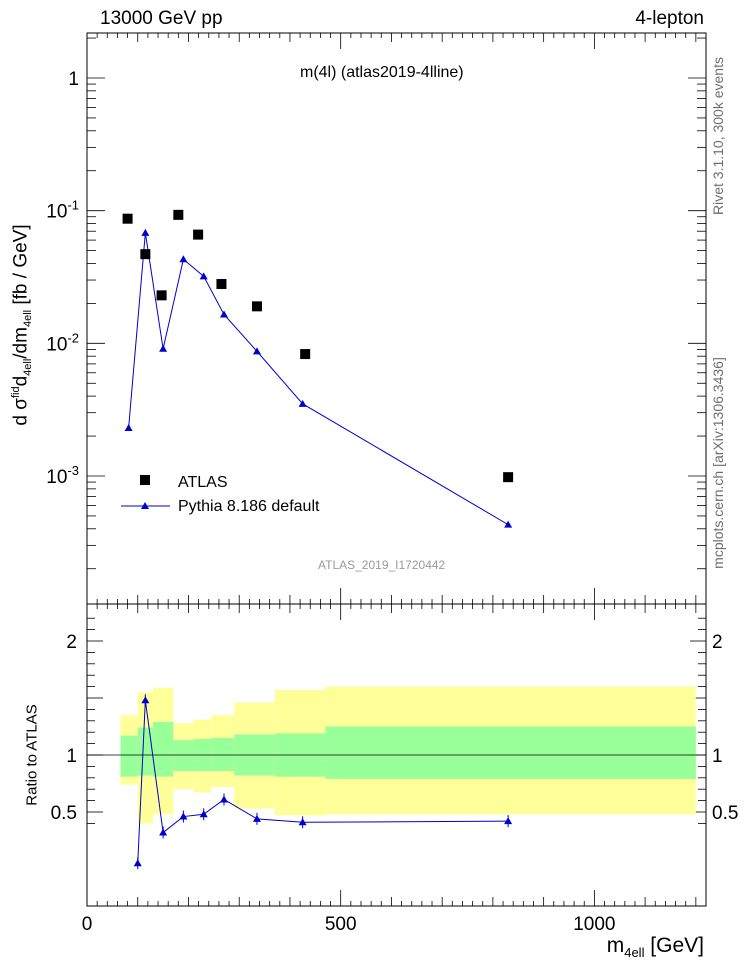  Describe the element at coordinates (341, 924) in the screenshot. I see `x-tick-label: 500` at that location.